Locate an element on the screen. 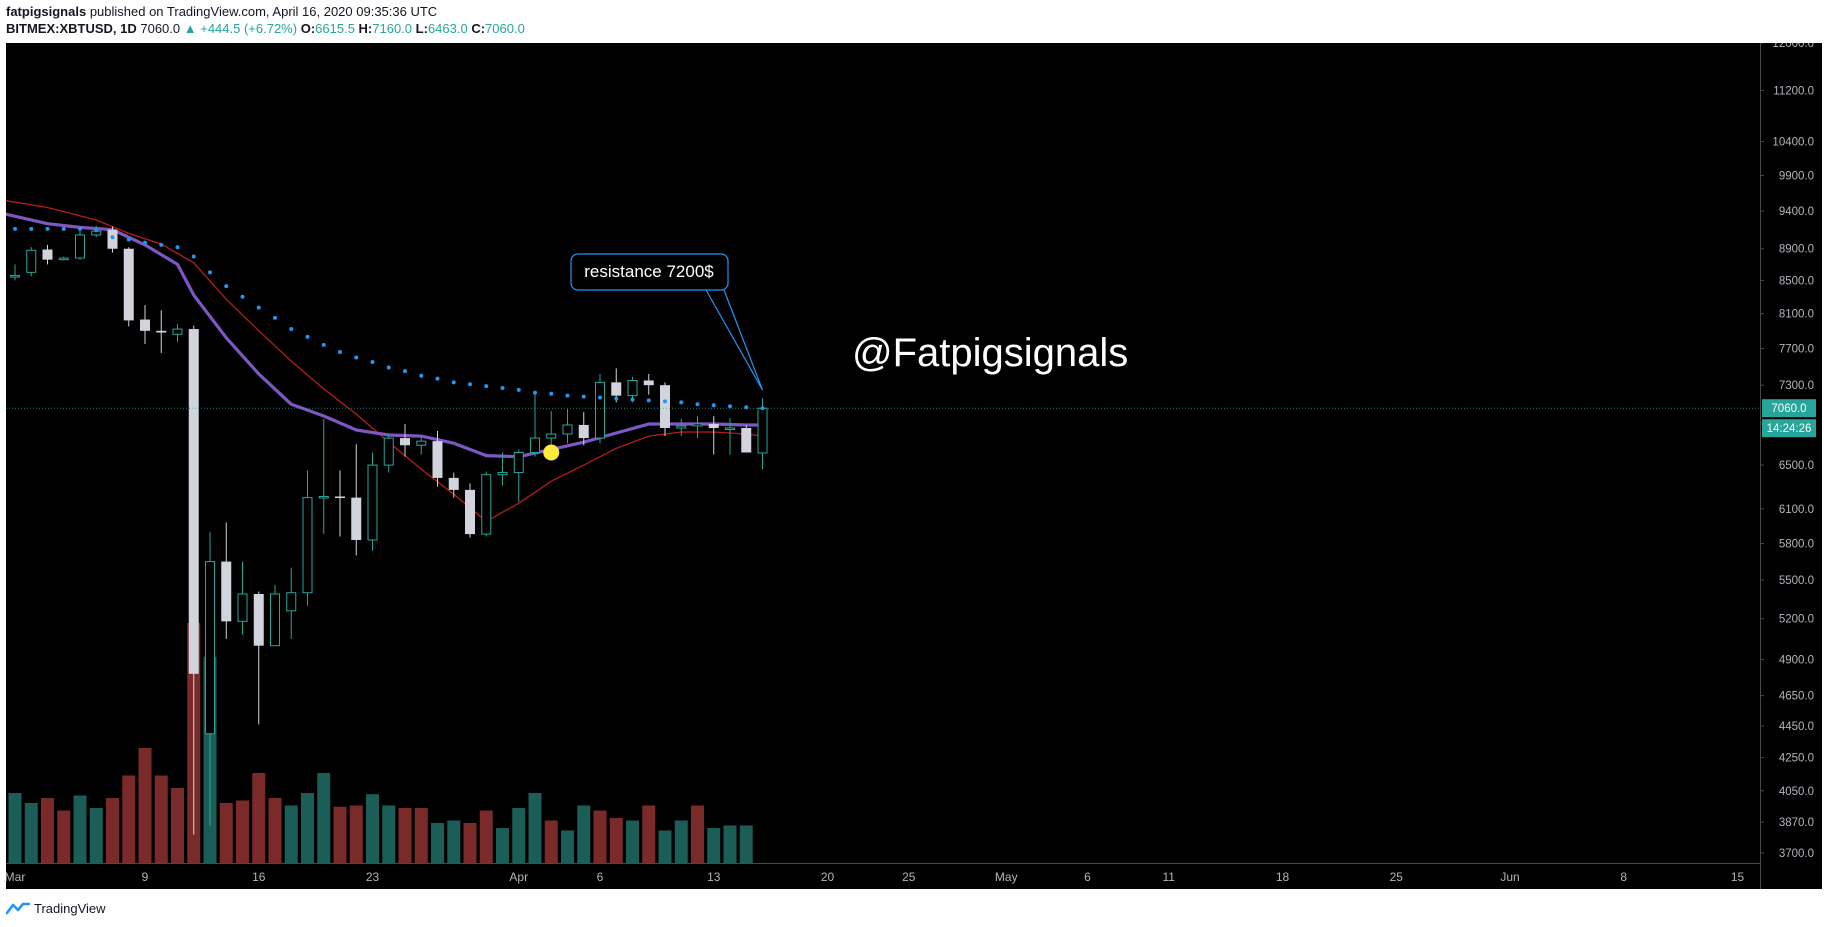 The height and width of the screenshot is (927, 1828). price-tick-label: 4450.0 is located at coordinates (1796, 727).